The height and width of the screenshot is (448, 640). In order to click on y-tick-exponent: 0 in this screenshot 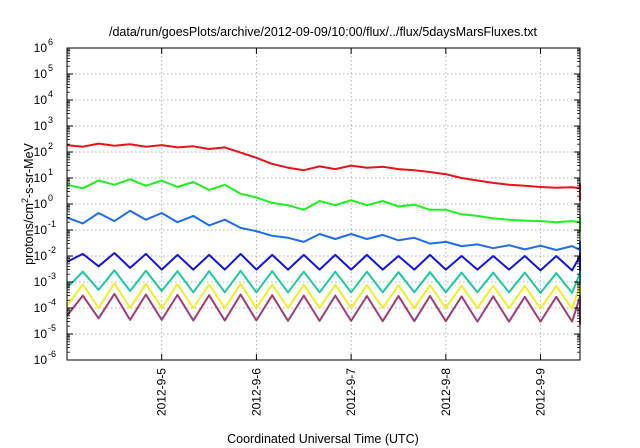, I will do `click(50, 198)`.